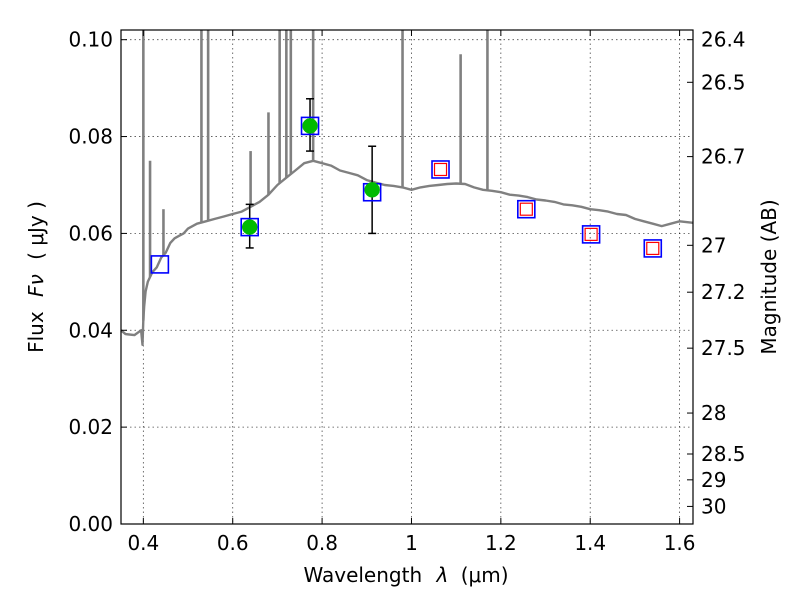 Image resolution: width=800 pixels, height=600 pixels. Describe the element at coordinates (713, 480) in the screenshot. I see `y2-tick-label: 29` at that location.